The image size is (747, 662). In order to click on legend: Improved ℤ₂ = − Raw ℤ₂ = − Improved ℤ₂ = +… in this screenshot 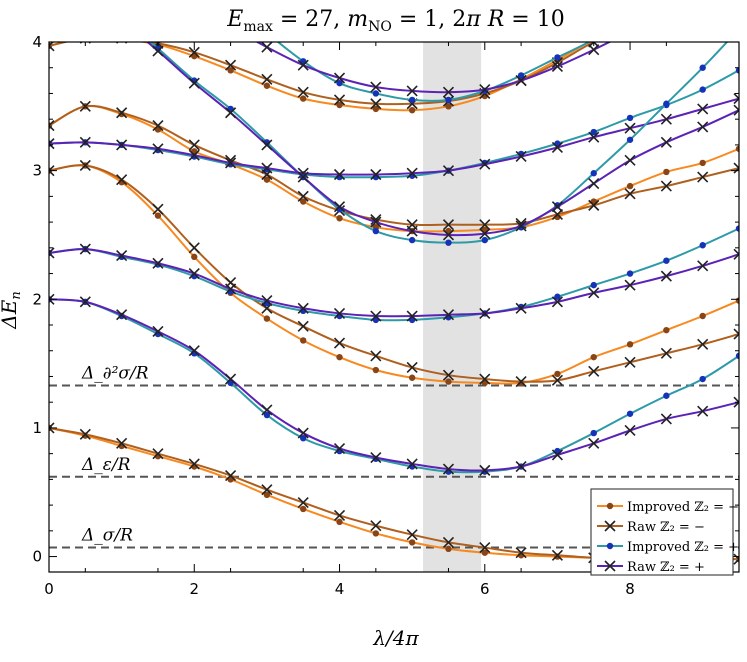, I will do `click(664, 532)`.